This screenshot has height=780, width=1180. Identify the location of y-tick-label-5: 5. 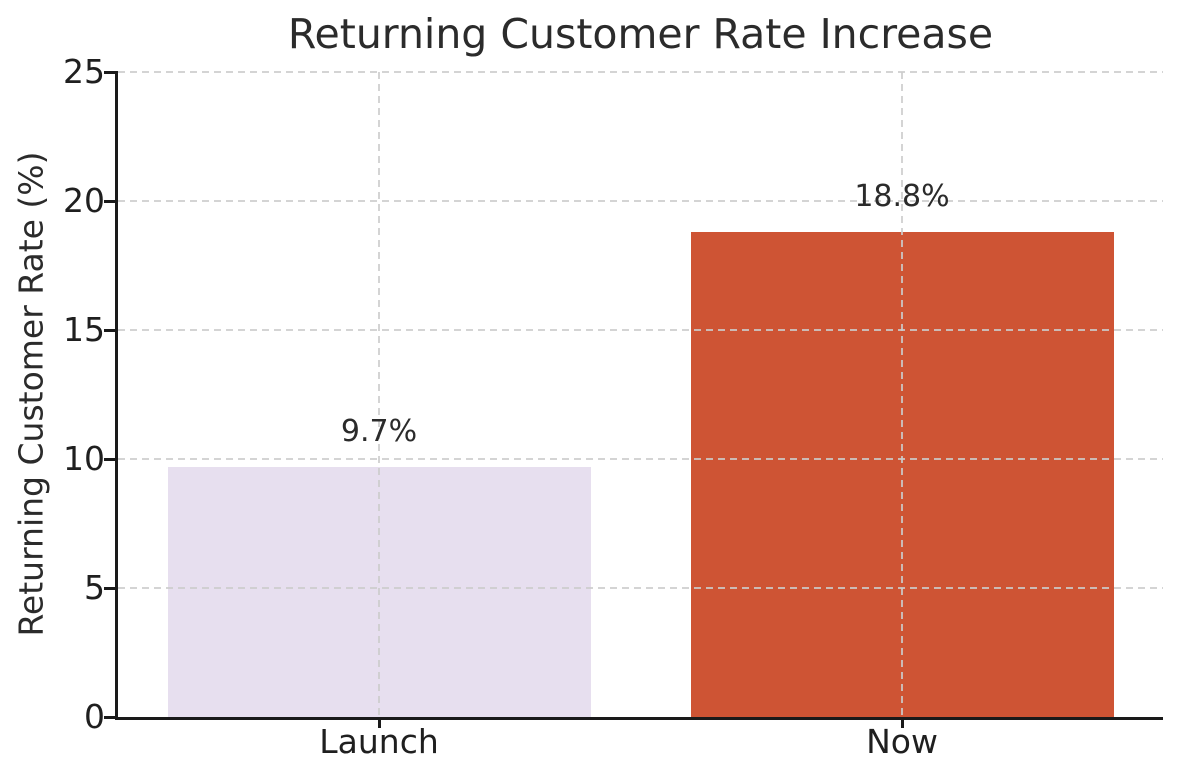
(94, 587).